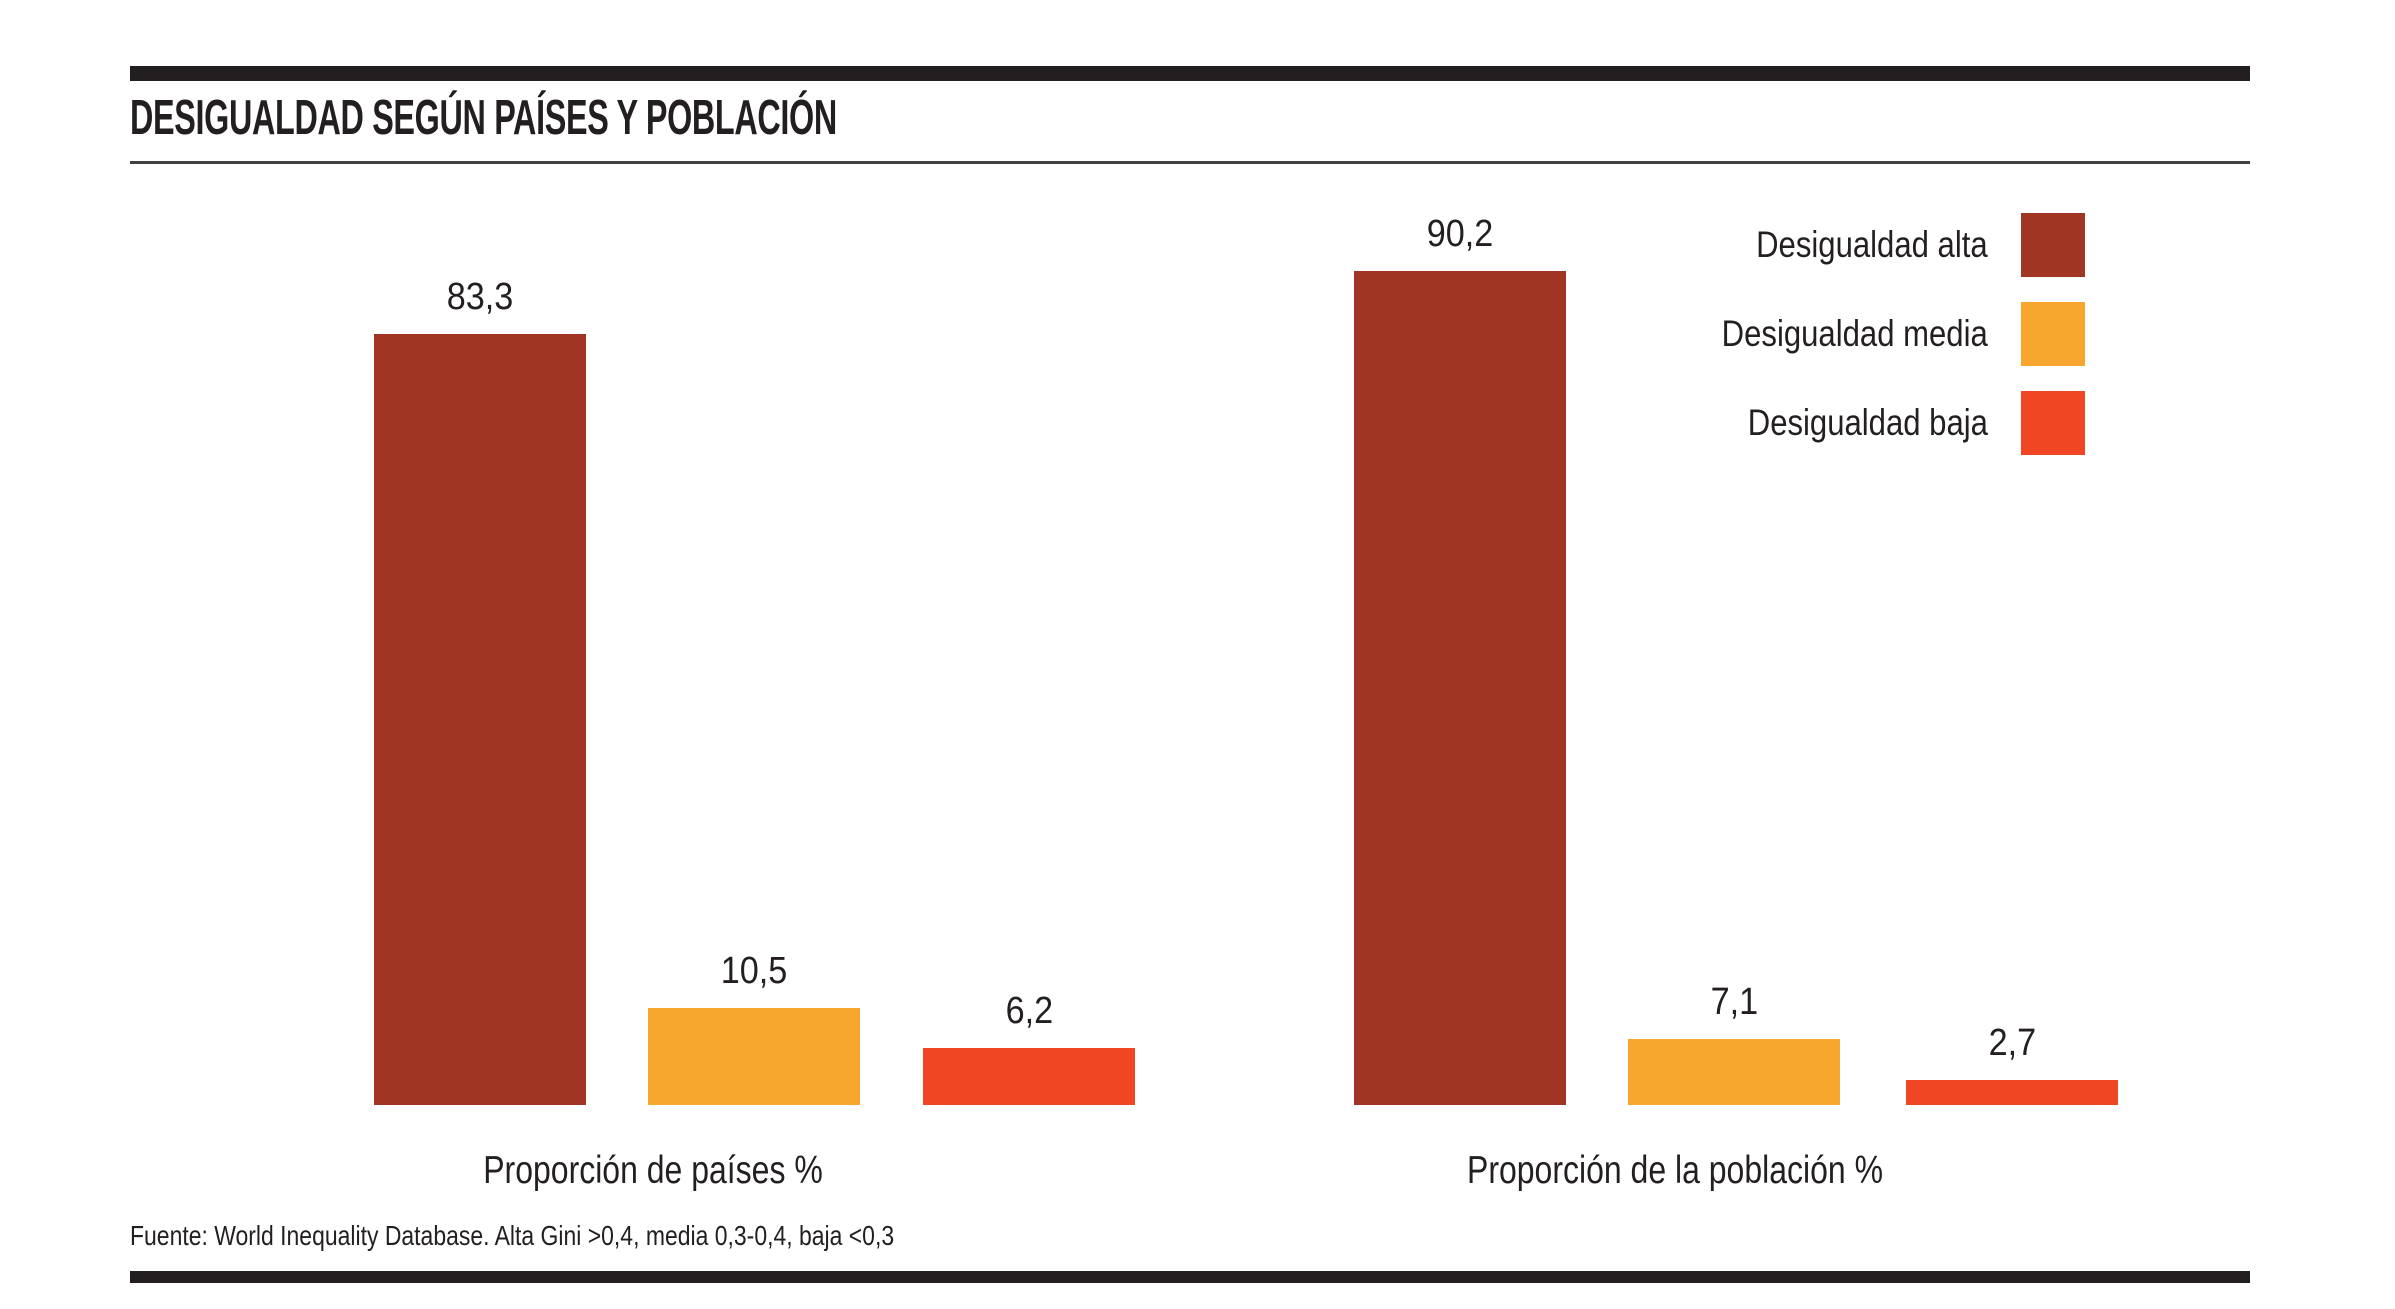 This screenshot has height=1309, width=2395. I want to click on value-label-paises-alta: 83,3, so click(480, 297).